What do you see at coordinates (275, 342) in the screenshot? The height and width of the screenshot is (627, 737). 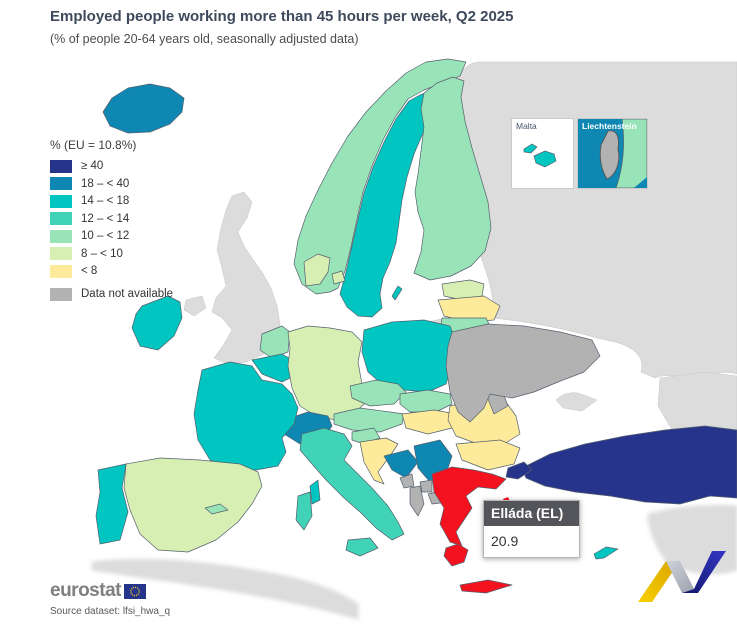 I see `country-netherlands` at bounding box center [275, 342].